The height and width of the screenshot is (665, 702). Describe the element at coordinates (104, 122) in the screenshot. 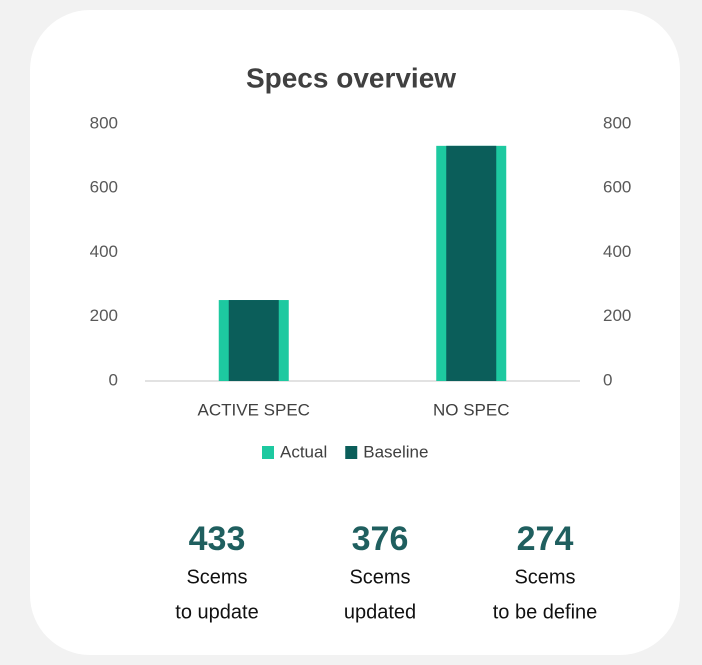

I see `y-tick-label: 800` at that location.